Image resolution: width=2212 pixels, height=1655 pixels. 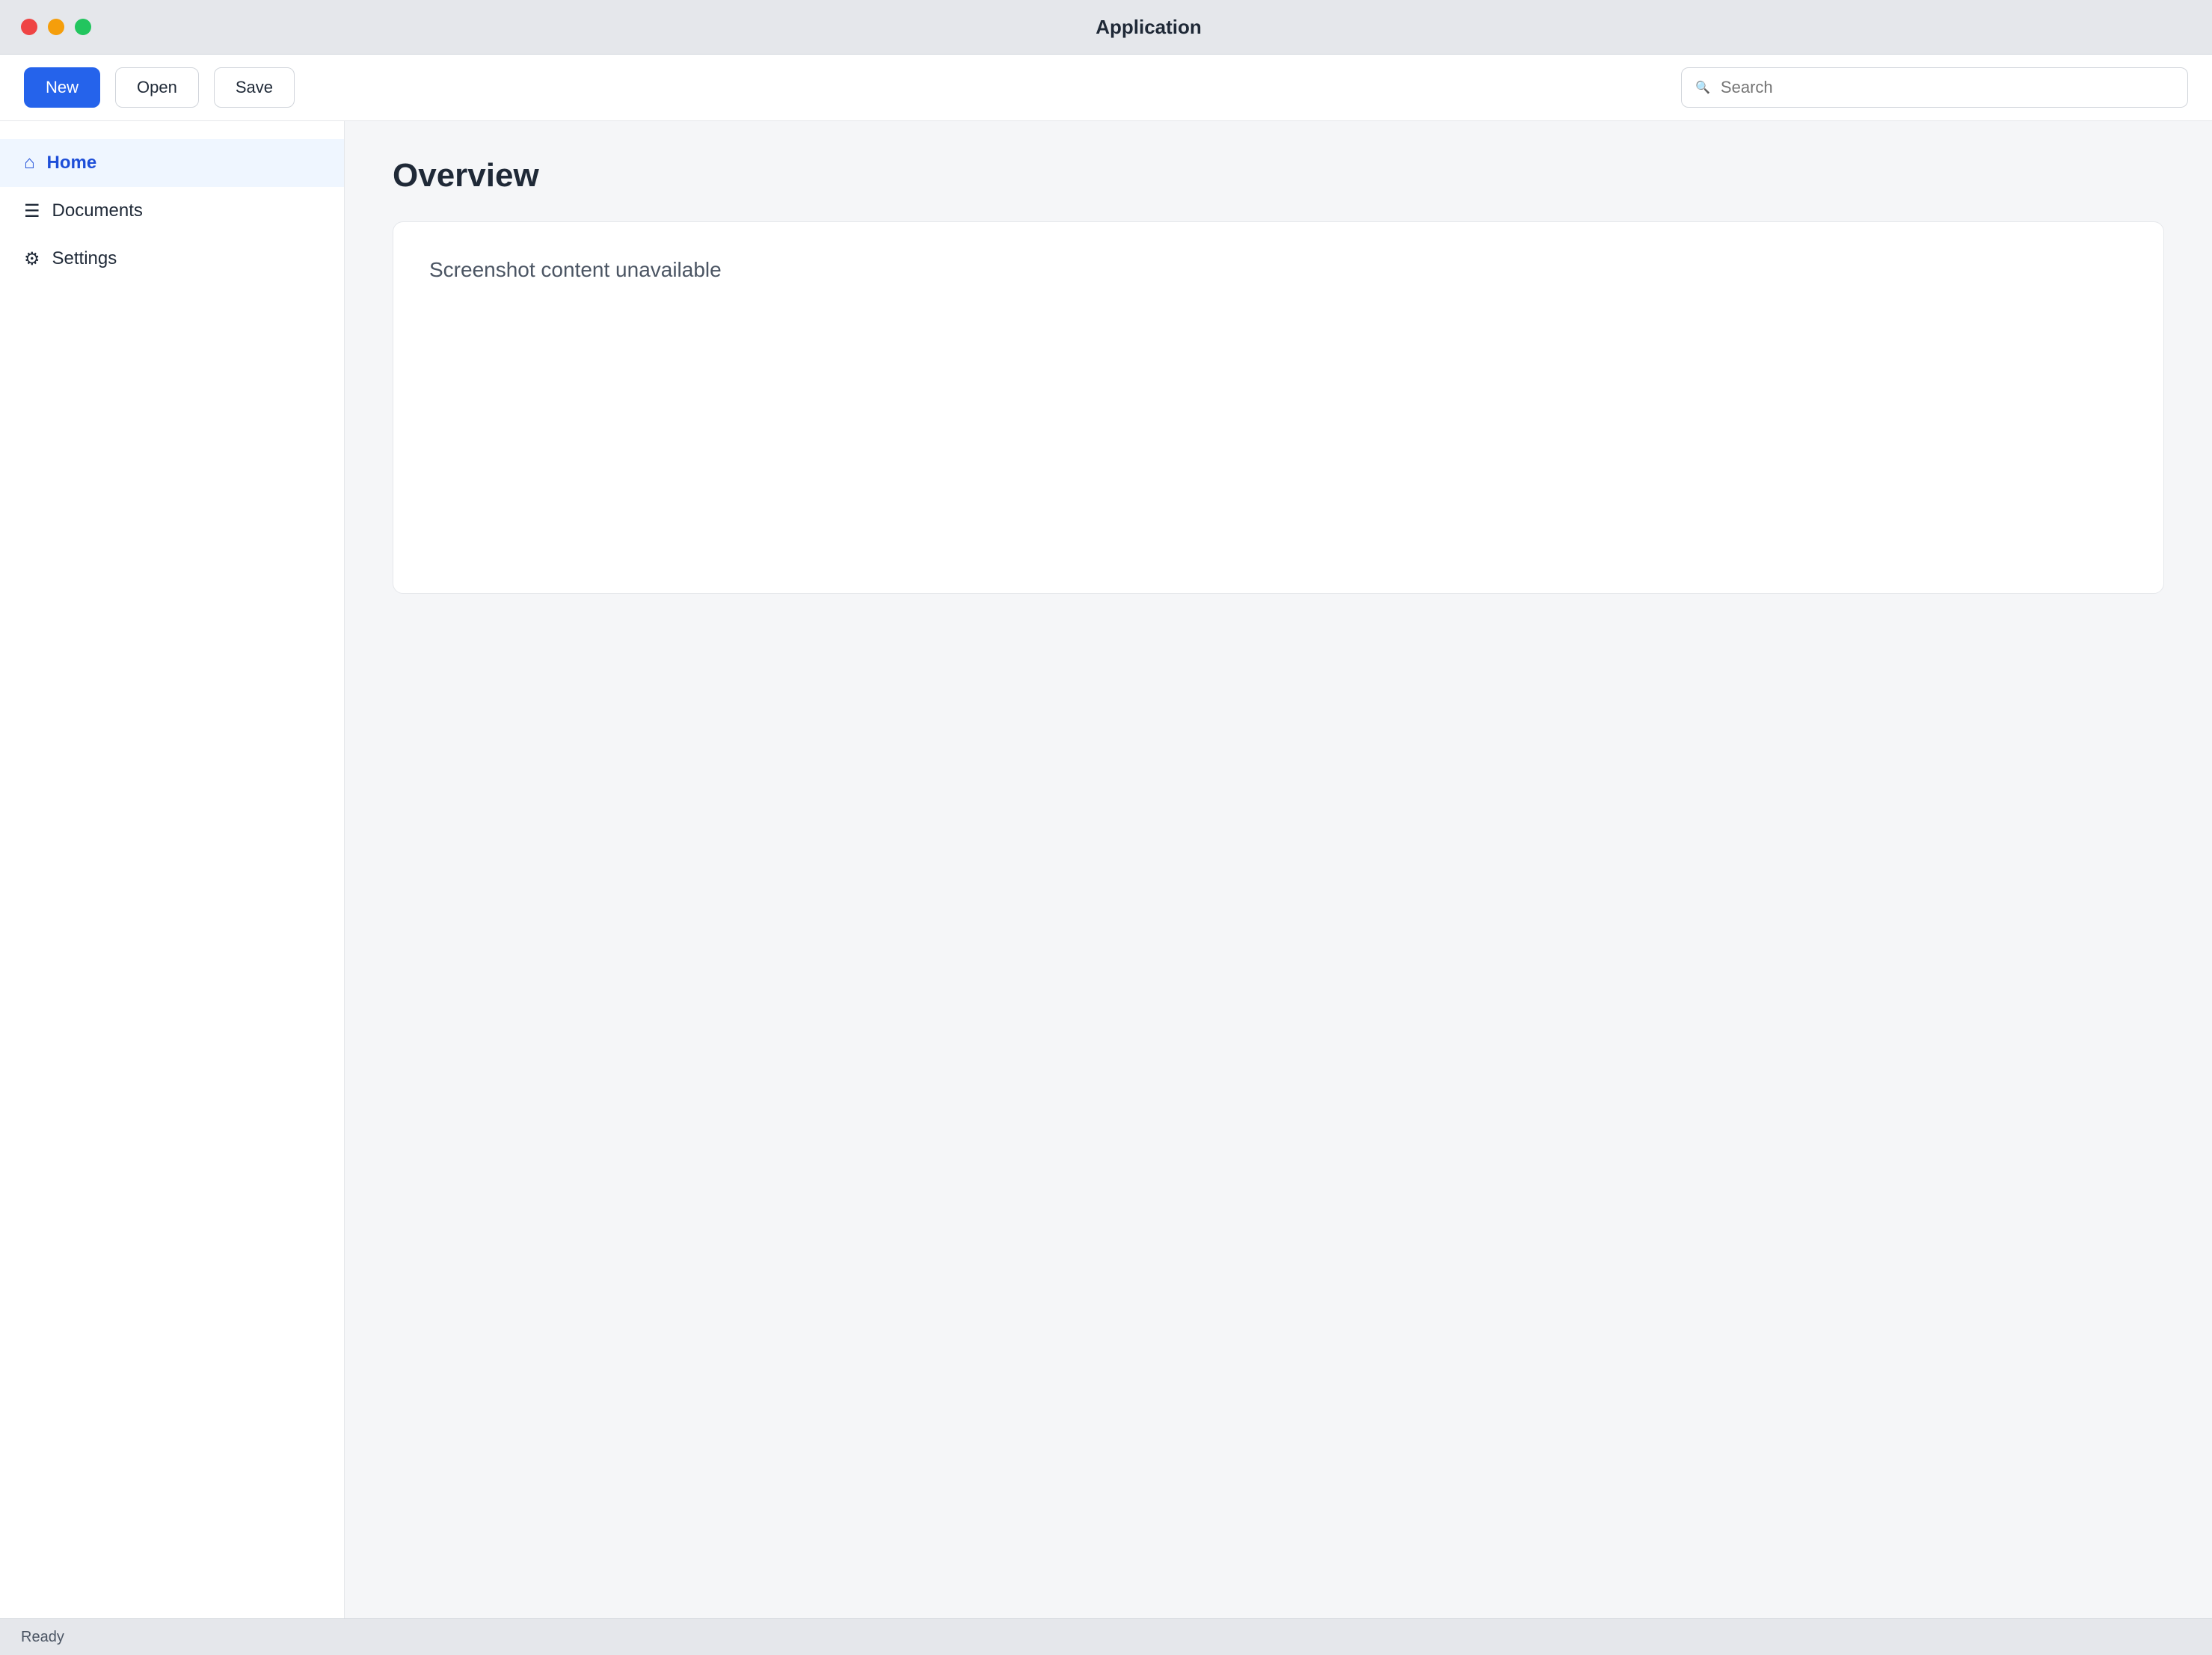 I want to click on search-input, so click(x=1946, y=87).